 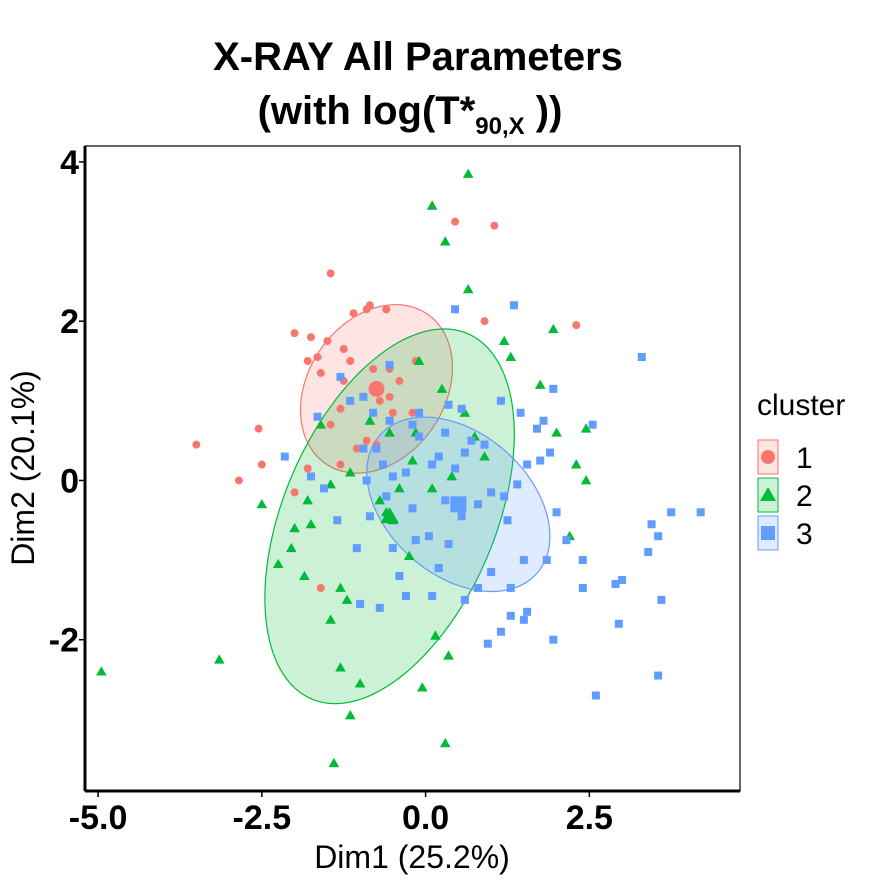 What do you see at coordinates (98, 818) in the screenshot?
I see `x-tick-label: -5.0` at bounding box center [98, 818].